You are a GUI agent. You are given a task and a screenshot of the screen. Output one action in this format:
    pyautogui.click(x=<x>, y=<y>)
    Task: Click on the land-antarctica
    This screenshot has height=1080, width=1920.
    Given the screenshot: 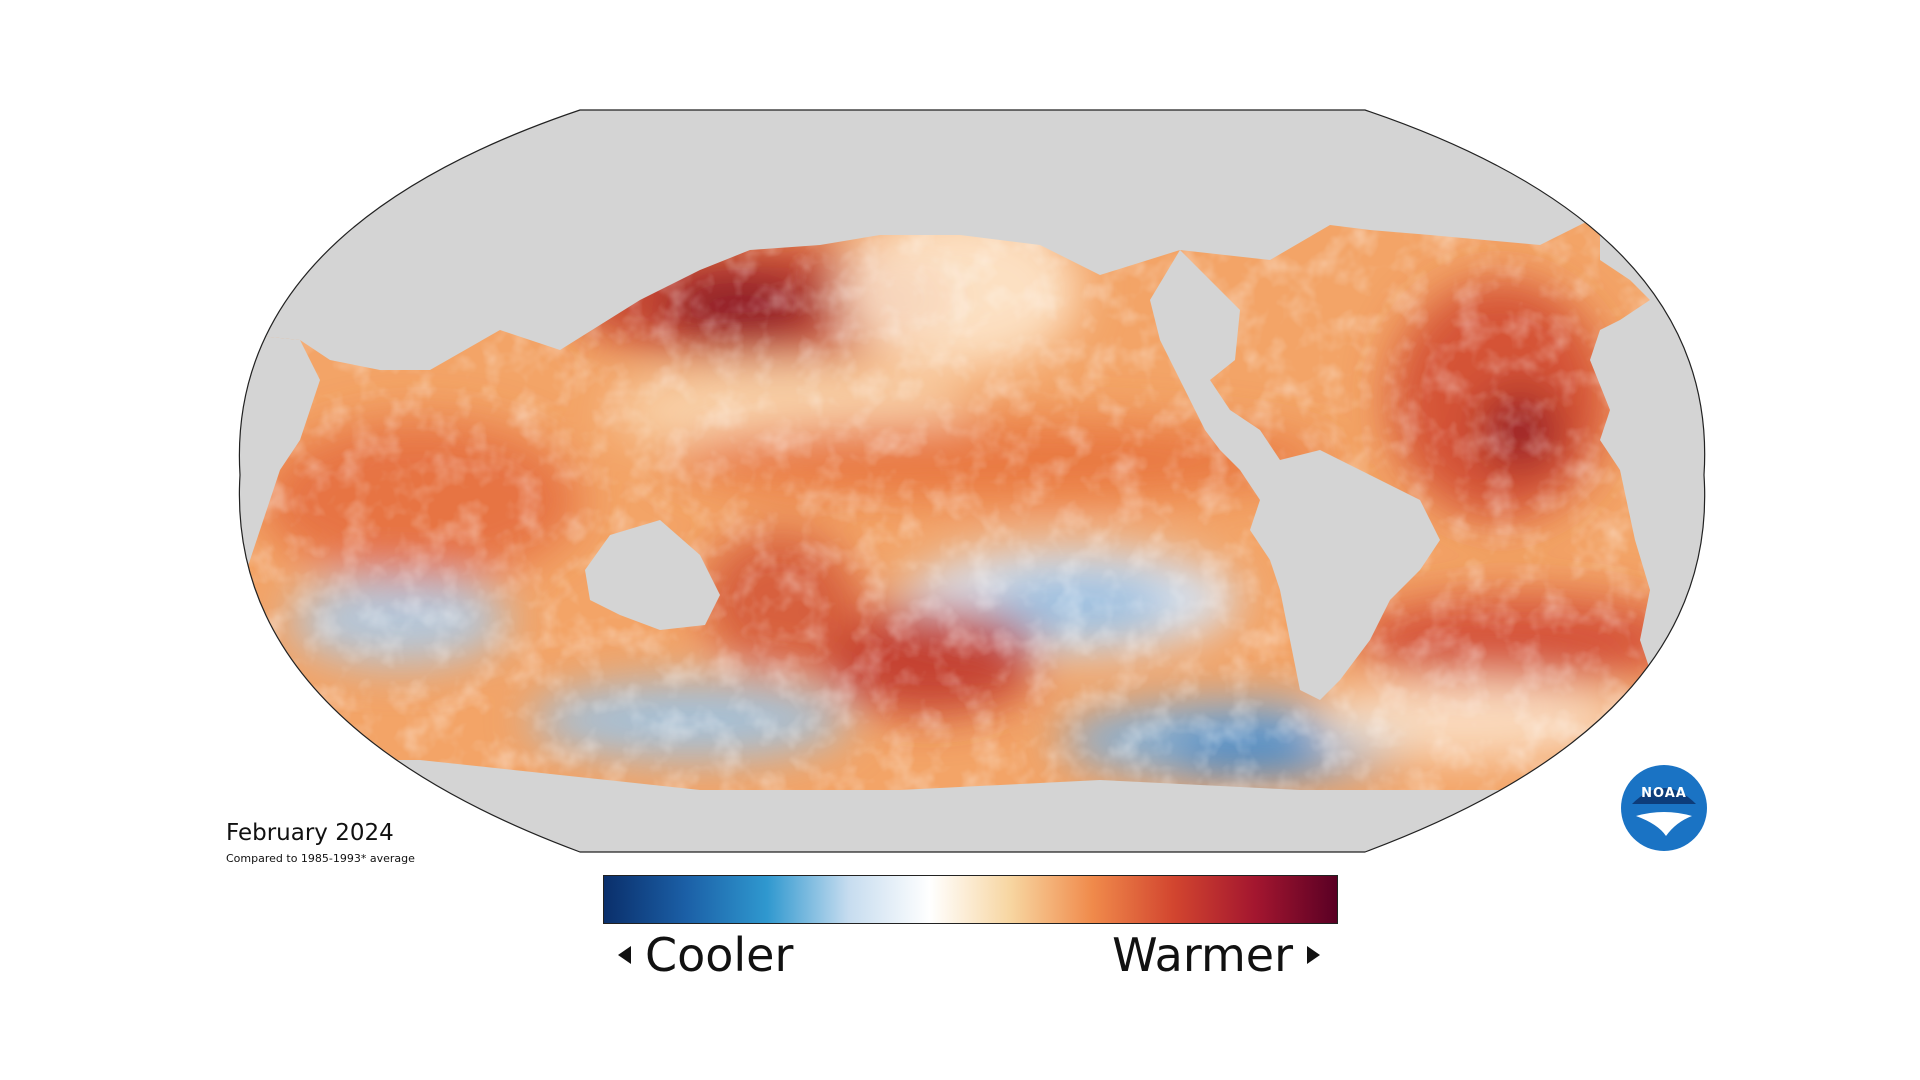 What is the action you would take?
    pyautogui.click(x=972, y=806)
    